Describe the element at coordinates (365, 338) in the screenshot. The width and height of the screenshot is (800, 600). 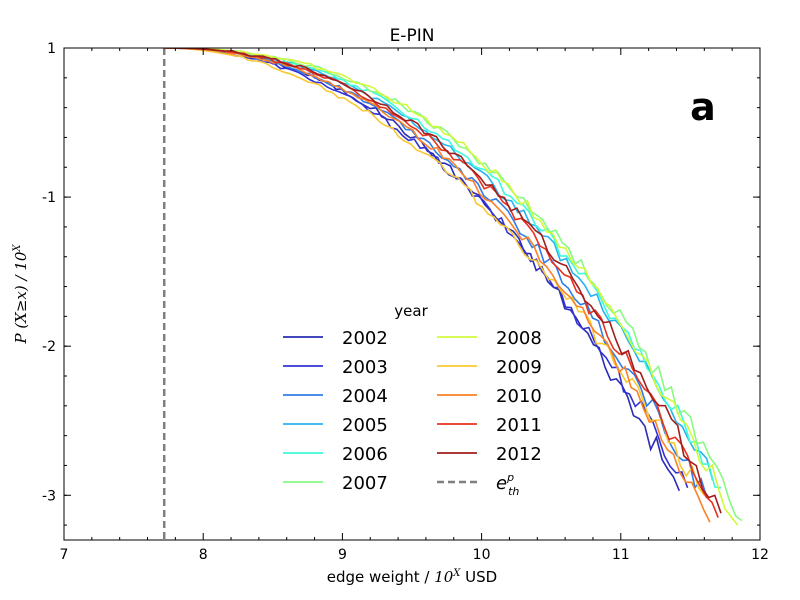
I see `legend-label: 2002` at that location.